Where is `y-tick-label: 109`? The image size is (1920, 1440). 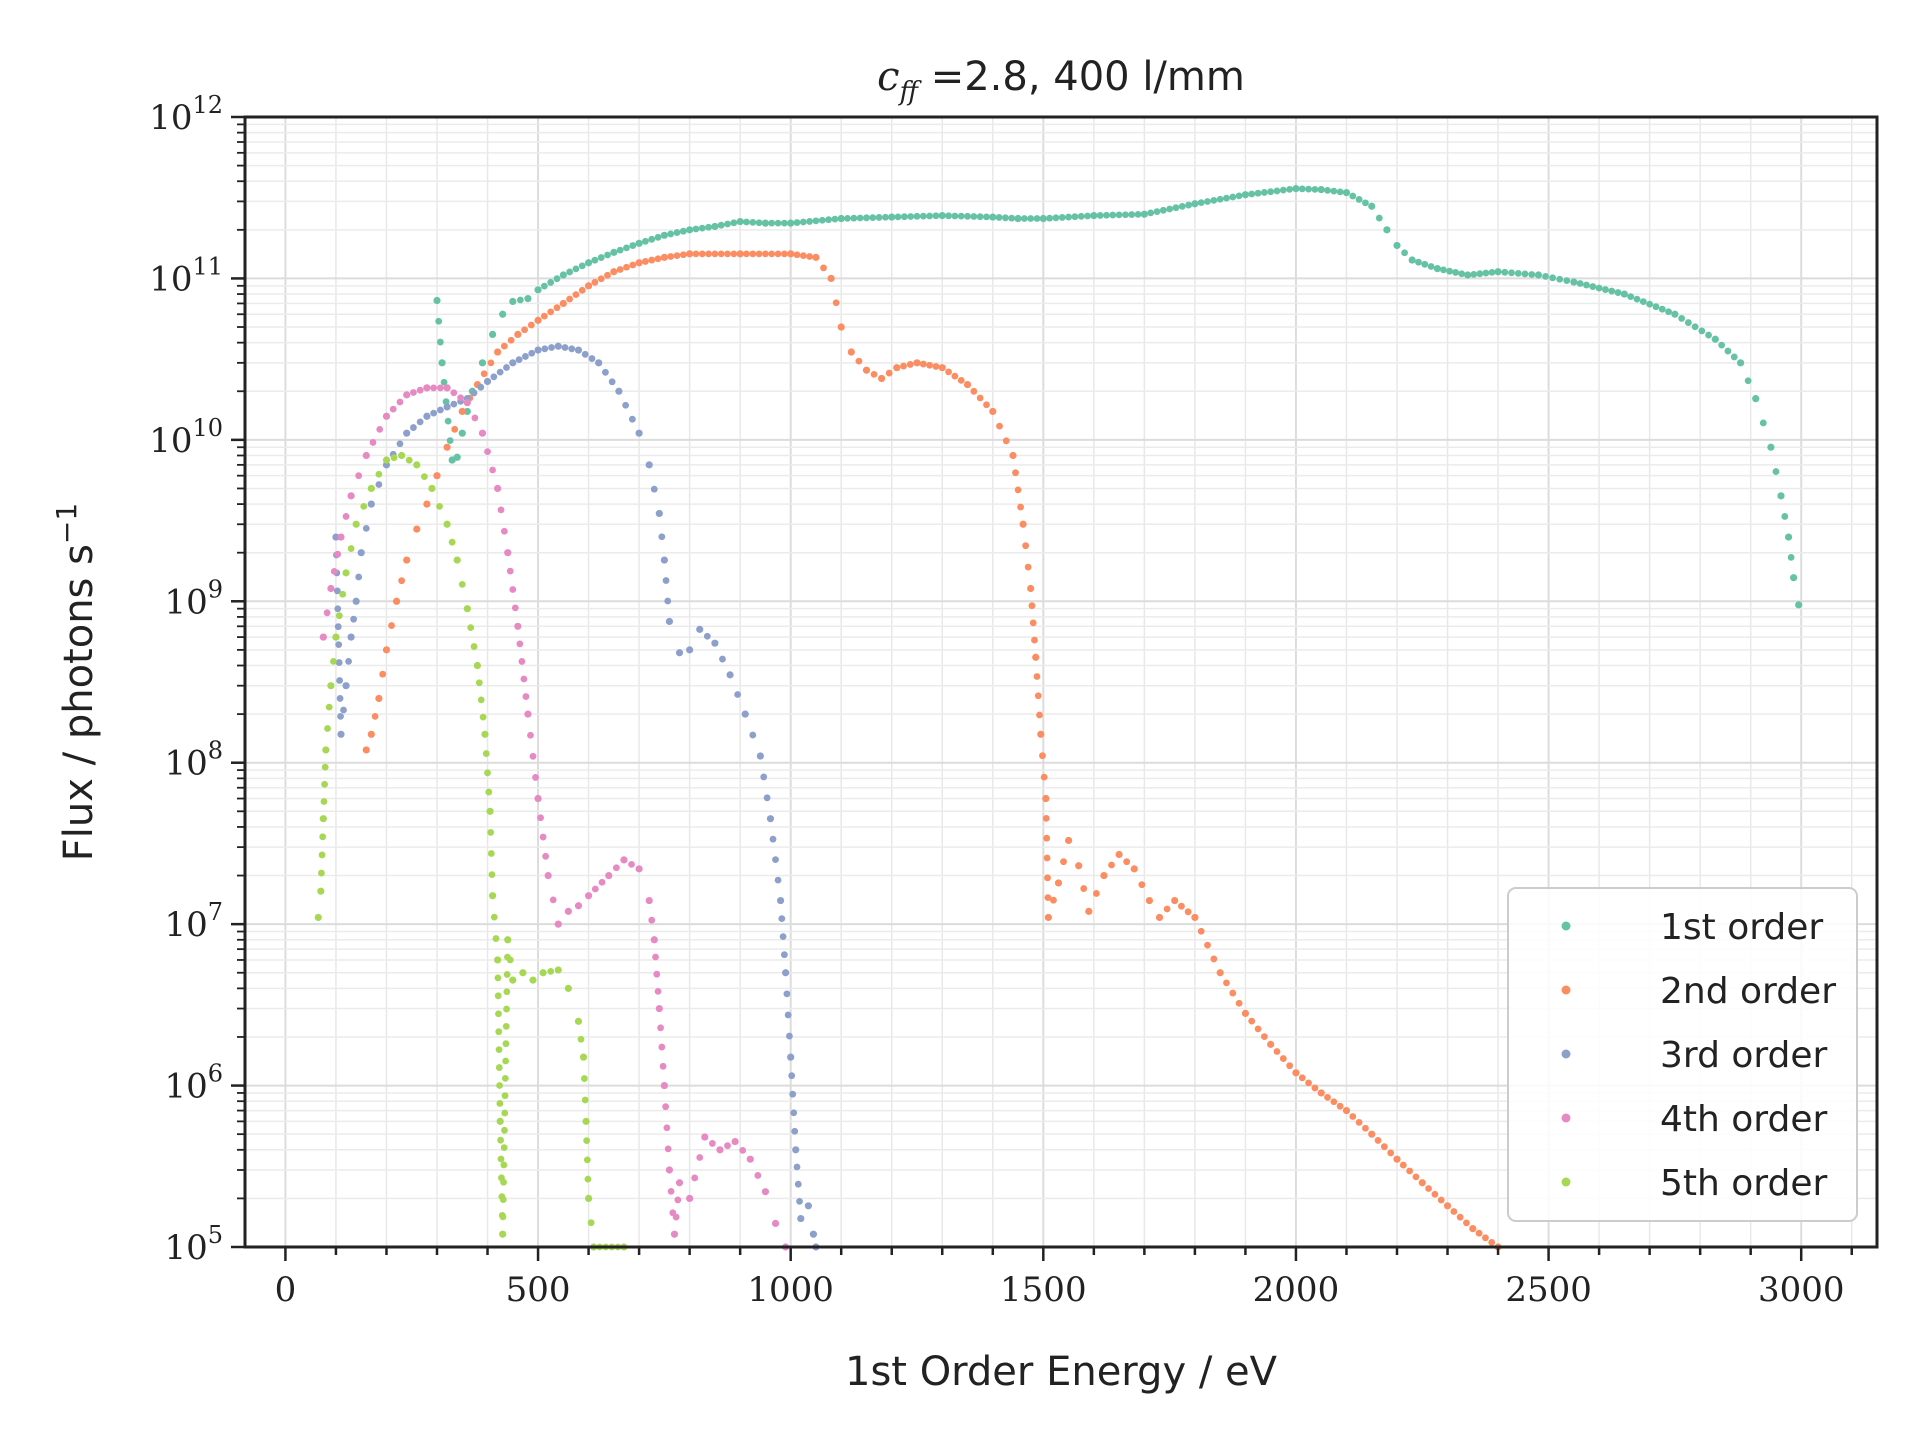
y-tick-label: 109 is located at coordinates (193, 598).